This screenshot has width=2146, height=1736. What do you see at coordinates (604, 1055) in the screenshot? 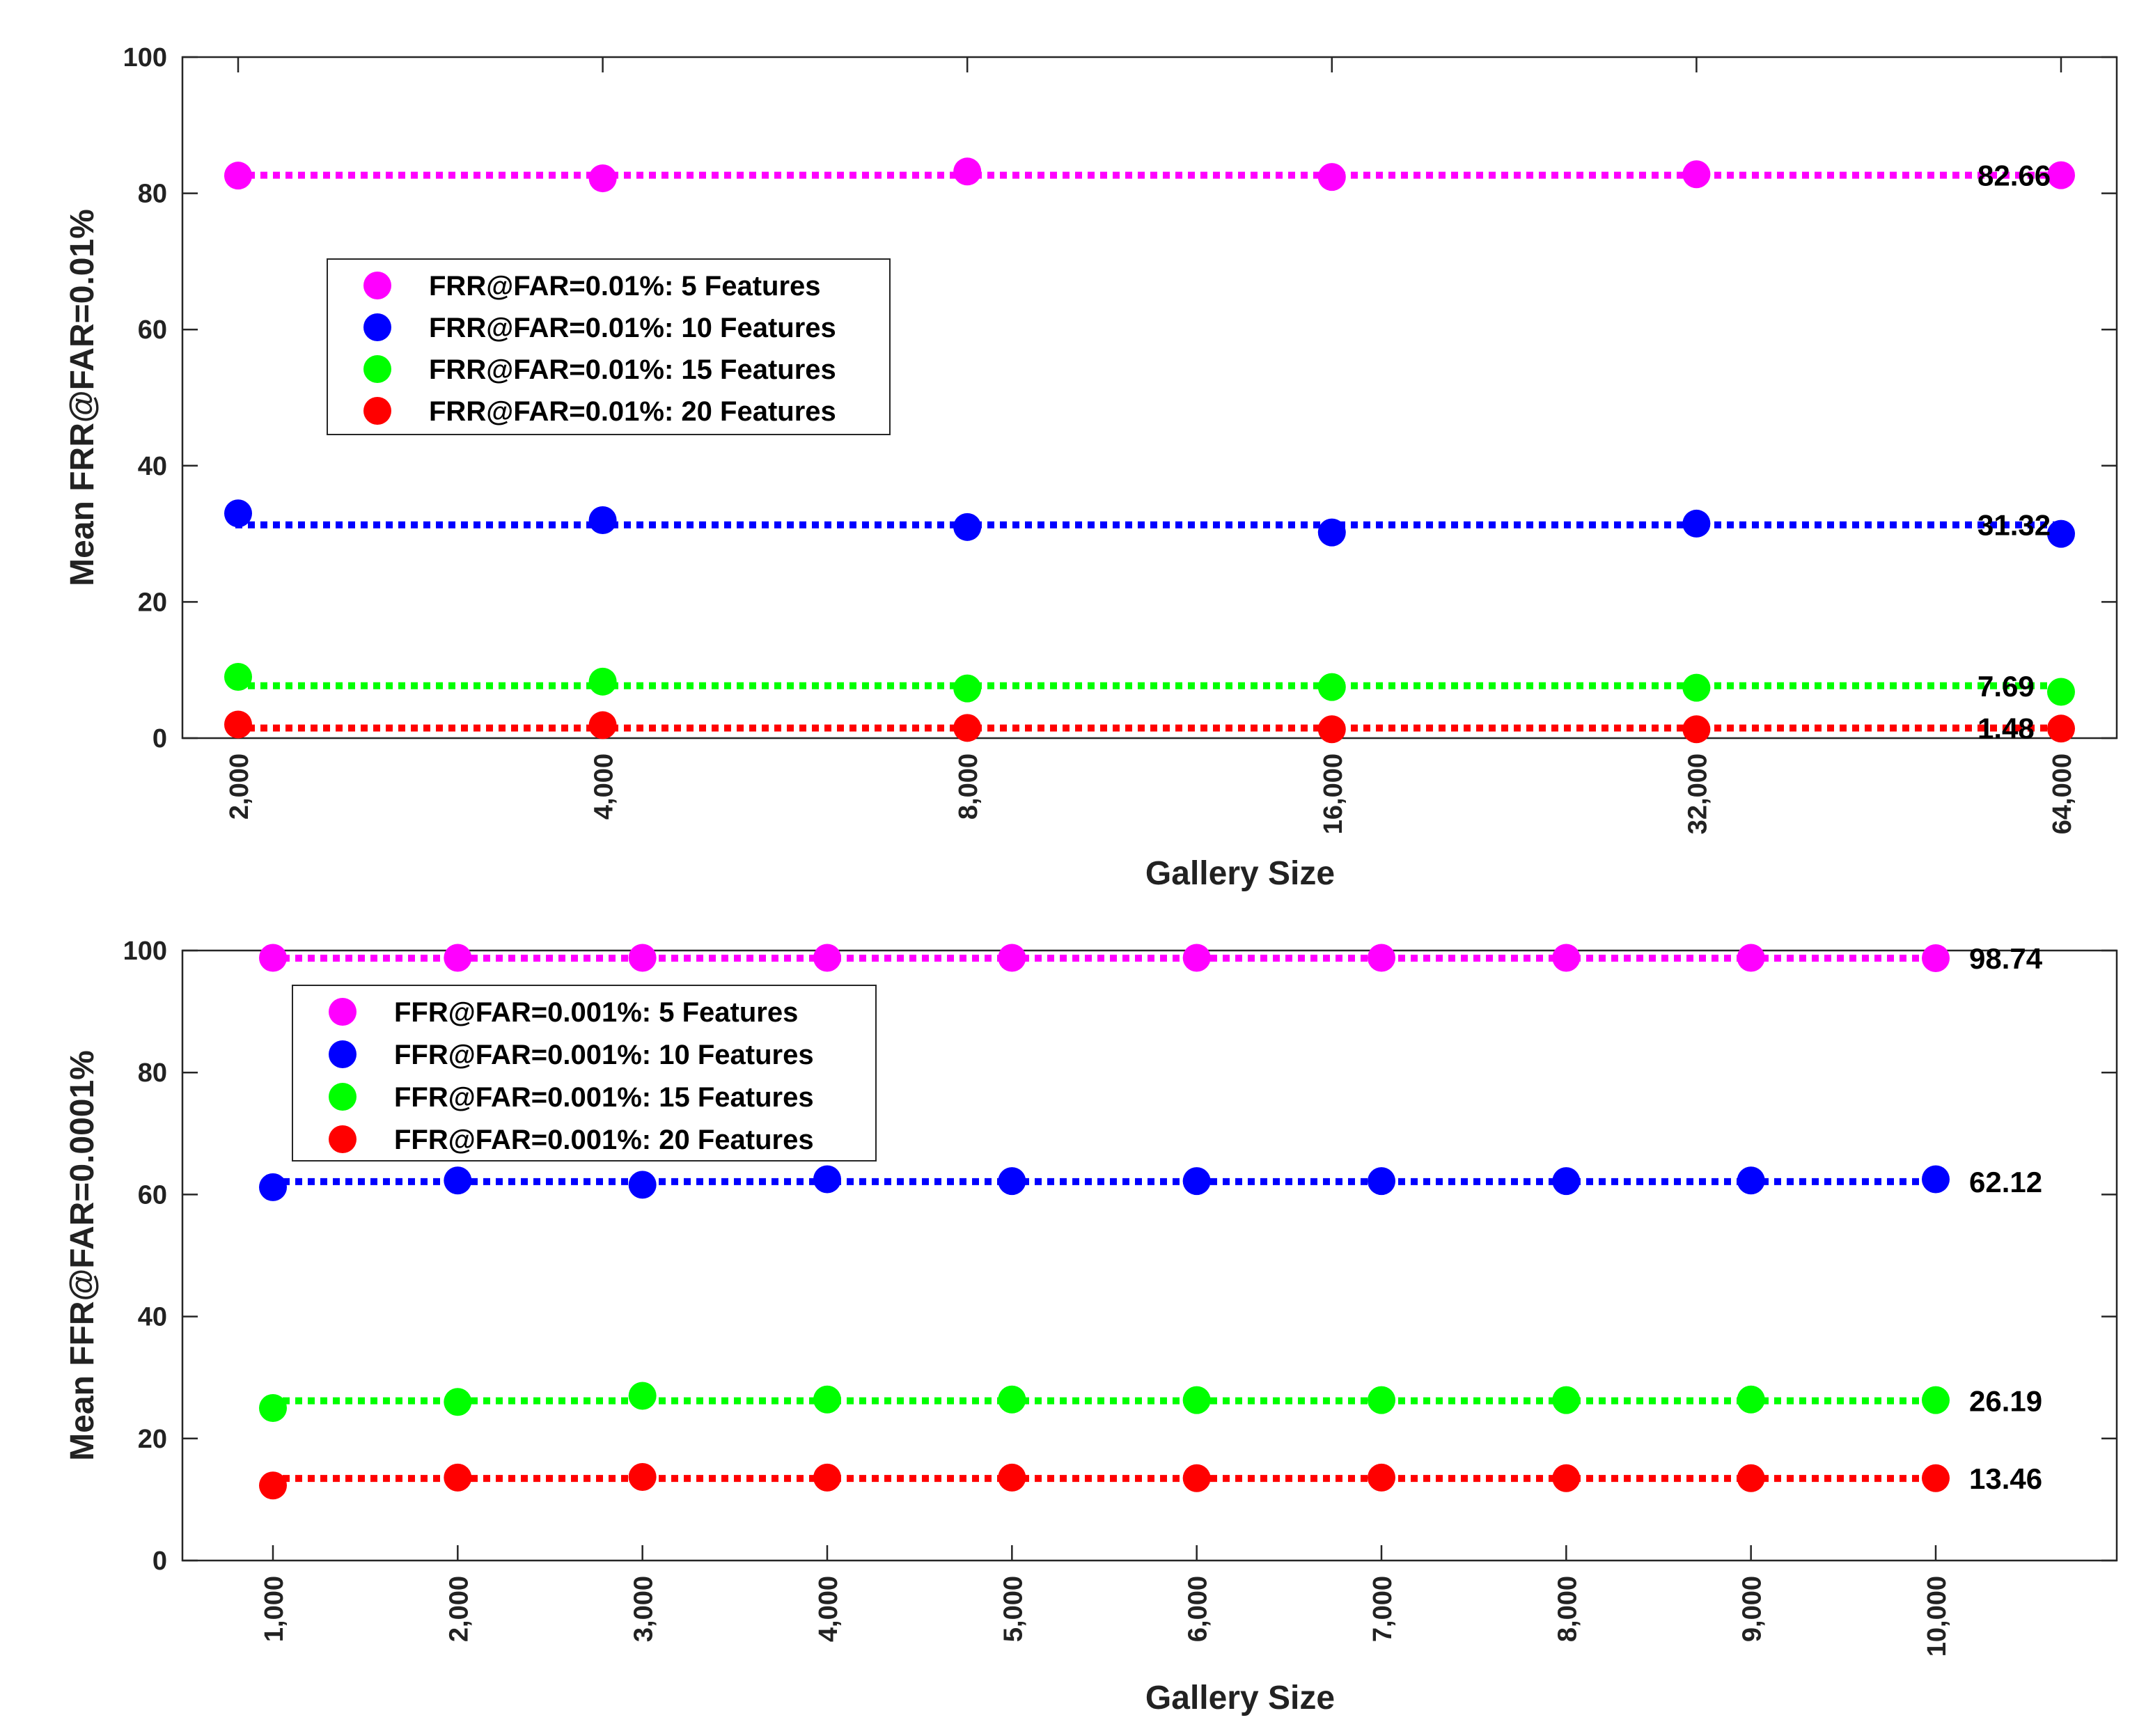
I see `legend-entry: FFR@FAR=0.001%: 10 Features` at bounding box center [604, 1055].